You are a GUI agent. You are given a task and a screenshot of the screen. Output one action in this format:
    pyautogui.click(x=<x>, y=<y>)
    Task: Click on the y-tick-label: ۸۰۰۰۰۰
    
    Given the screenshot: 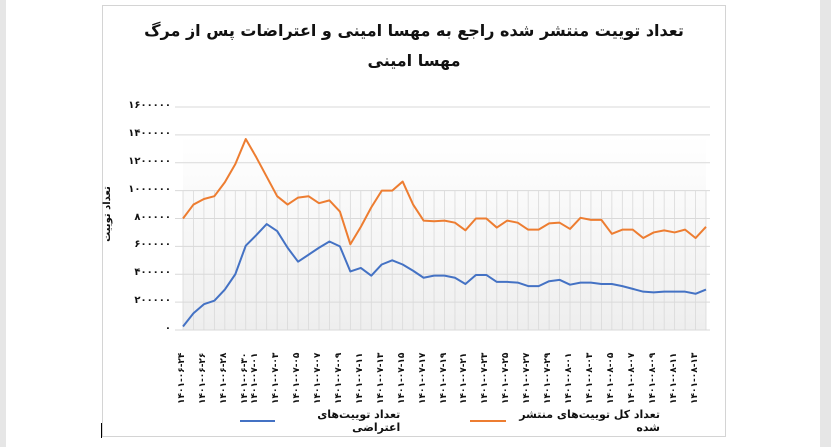 What is the action you would take?
    pyautogui.click(x=152, y=217)
    